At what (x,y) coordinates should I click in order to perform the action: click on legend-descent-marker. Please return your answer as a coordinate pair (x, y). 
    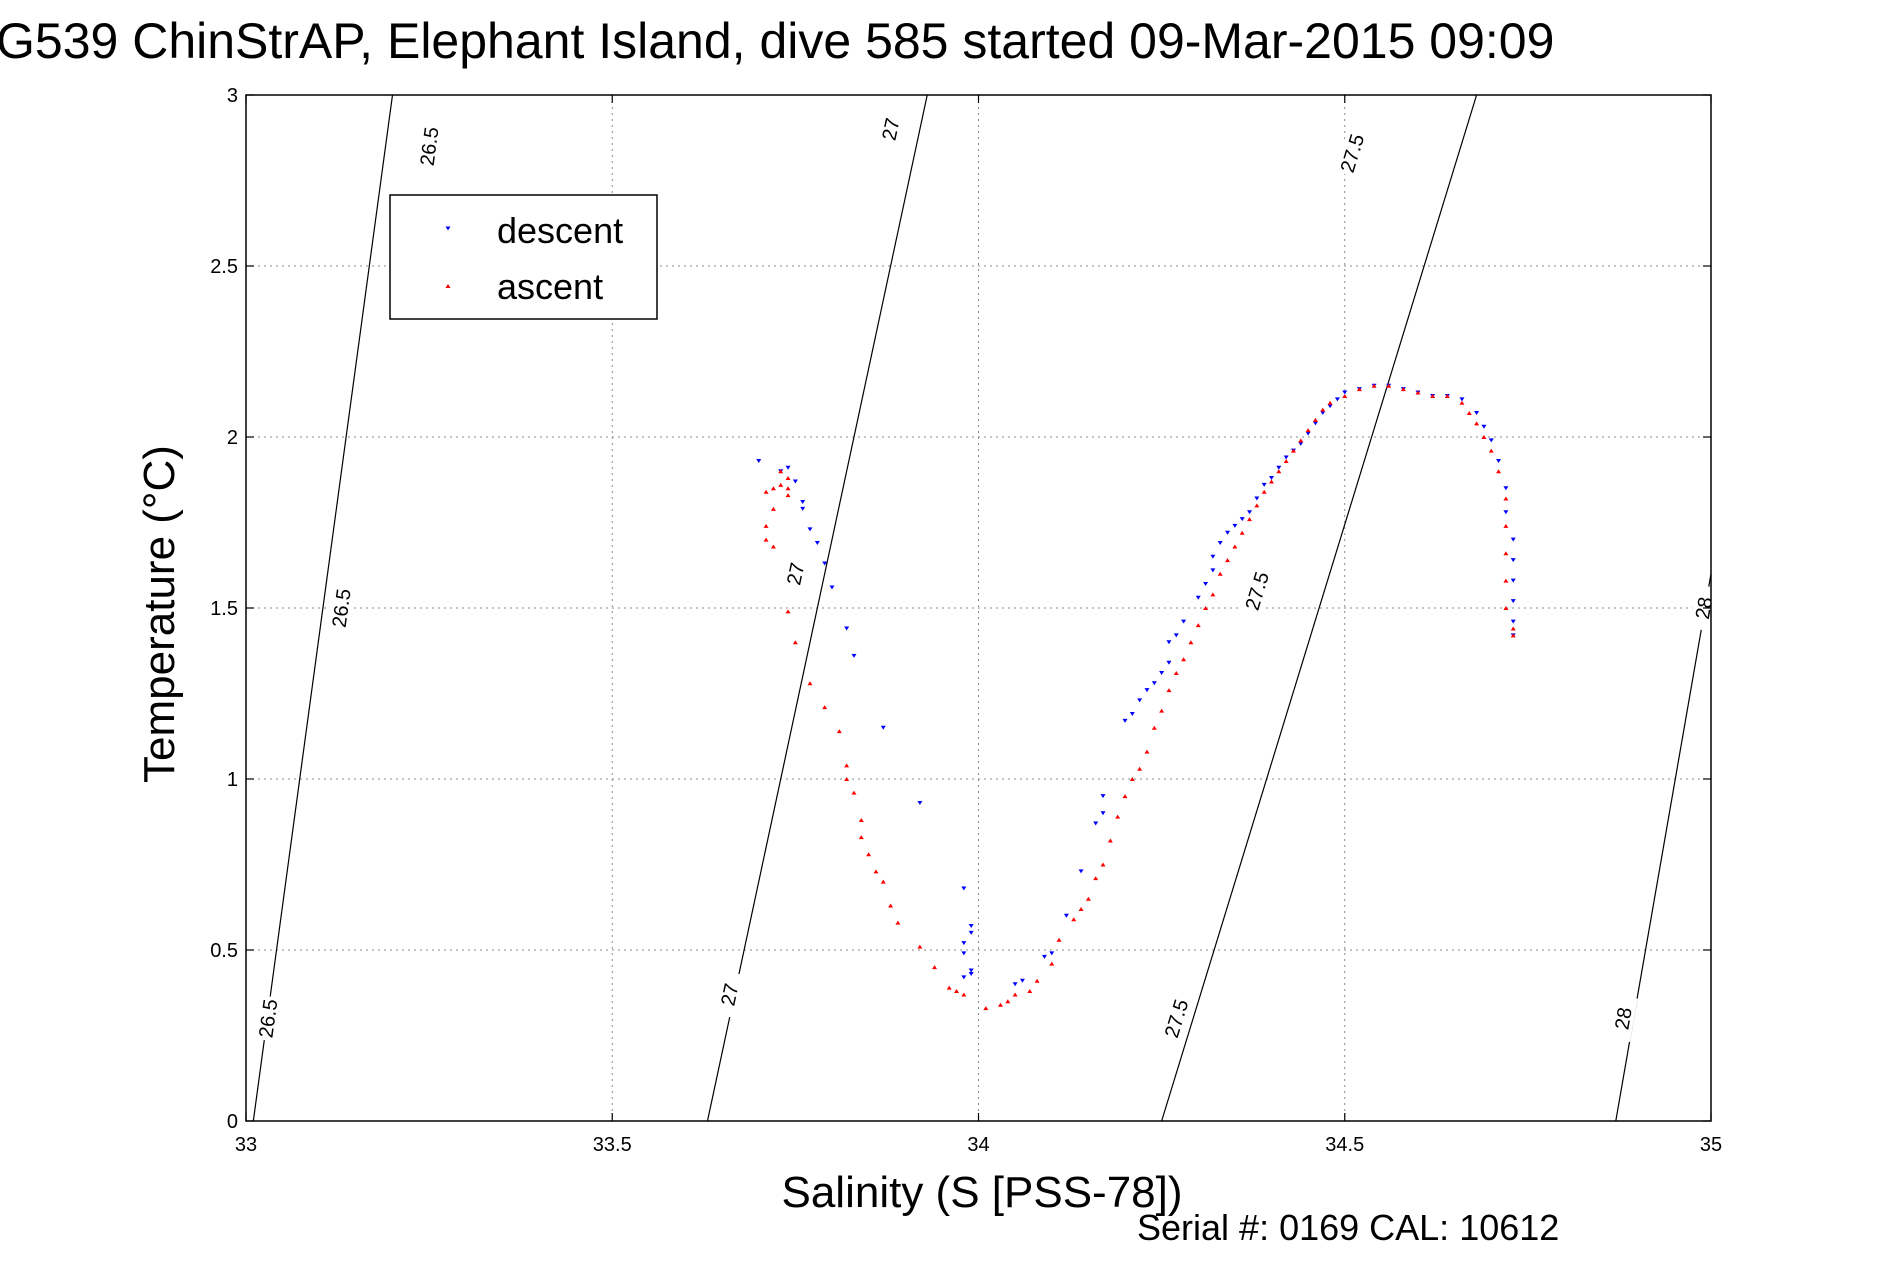
    Looking at the image, I should click on (448, 228).